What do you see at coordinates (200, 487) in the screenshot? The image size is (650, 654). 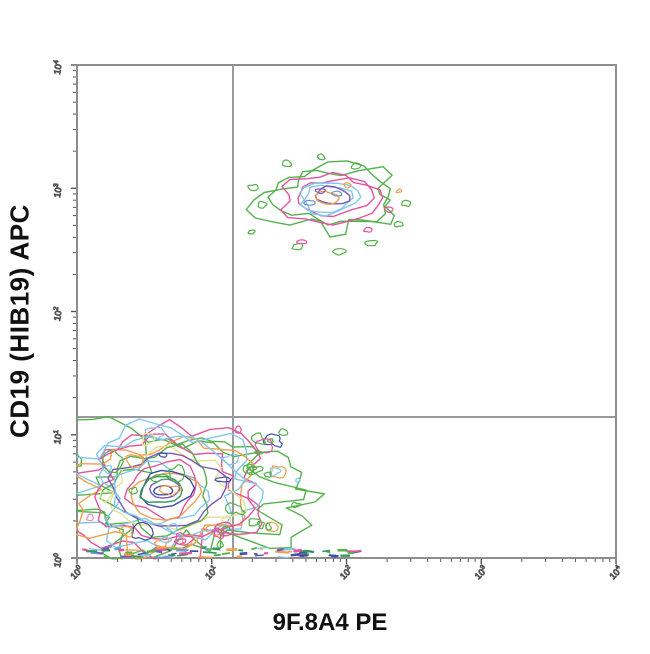 I see `population-double-negative` at bounding box center [200, 487].